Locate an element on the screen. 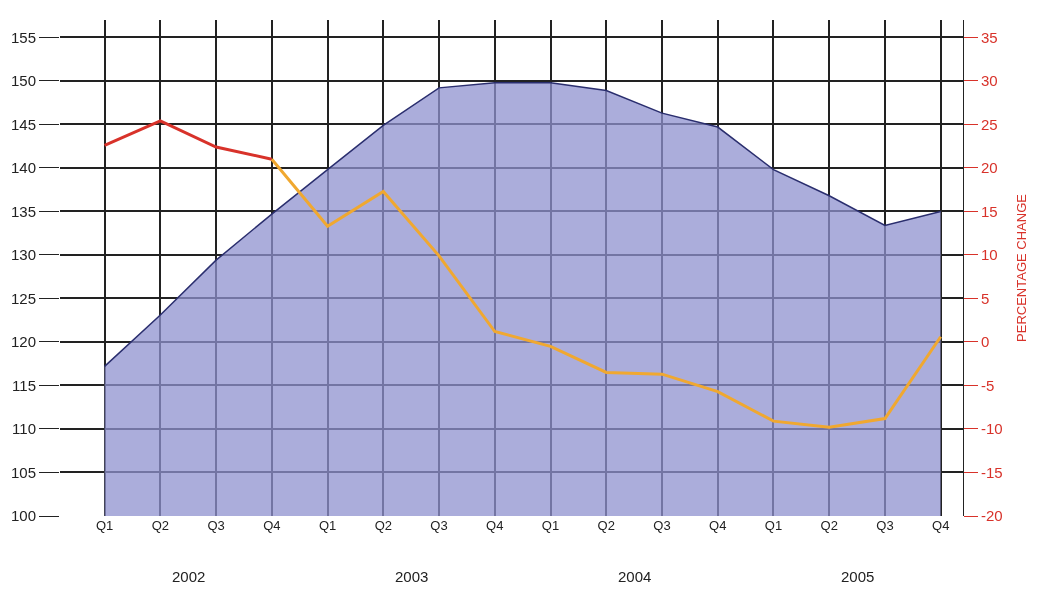 The image size is (1058, 601). y2-tick-label: -5 is located at coordinates (988, 385).